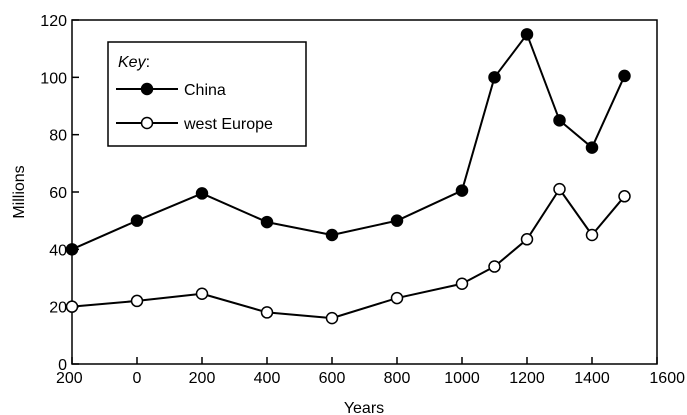  I want to click on x-tick-label: 400, so click(267, 378).